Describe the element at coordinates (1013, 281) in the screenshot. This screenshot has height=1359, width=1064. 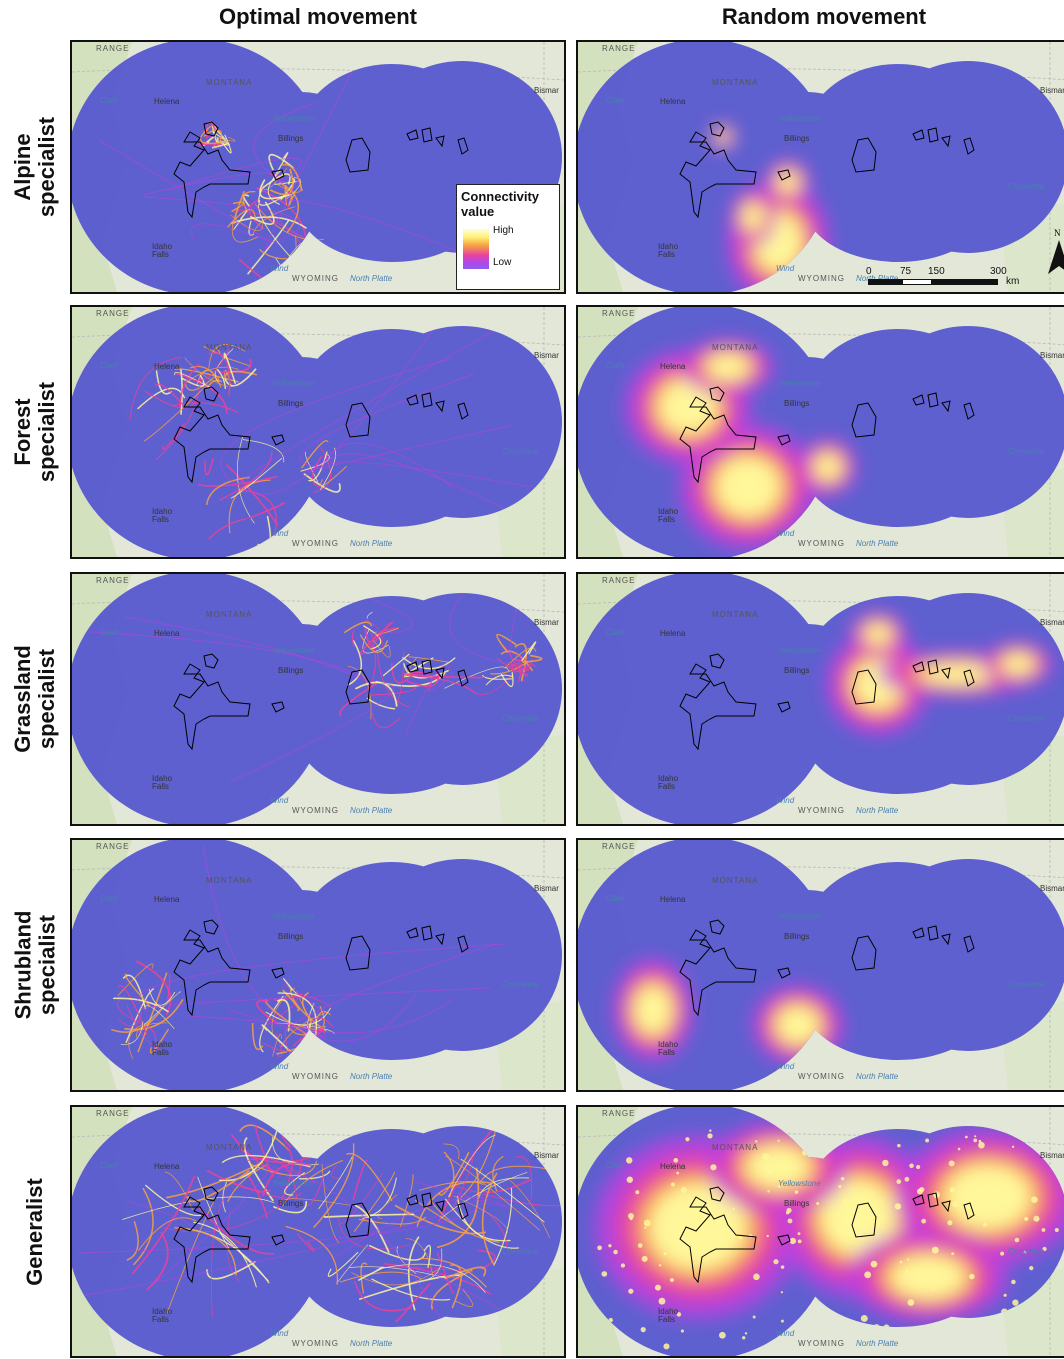
I see `scale-unit: km` at that location.